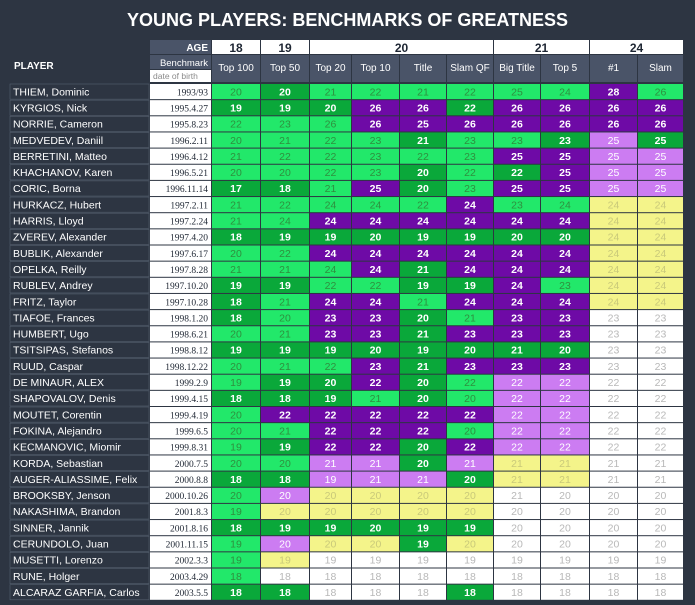 This screenshot has height=605, width=695. What do you see at coordinates (187, 190) in the screenshot?
I see `dob-value: 1996.11.14` at bounding box center [187, 190].